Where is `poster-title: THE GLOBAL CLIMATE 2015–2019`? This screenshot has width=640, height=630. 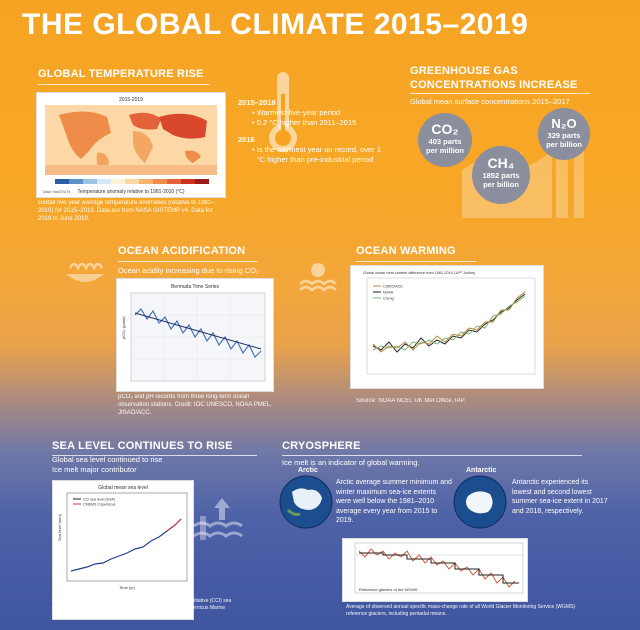
poster-title: THE GLOBAL CLIMATE 2015–2019 is located at coordinates (275, 24).